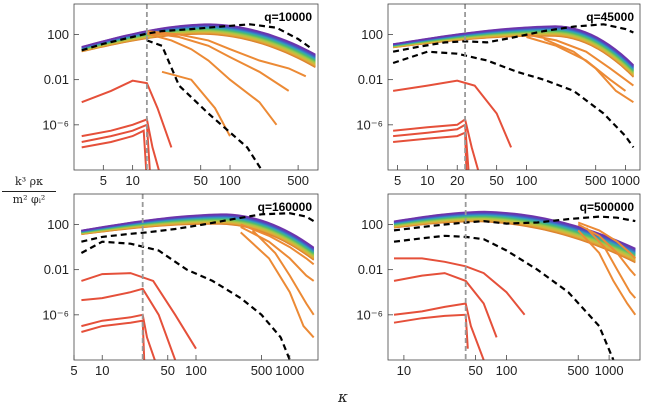 The image size is (654, 410). What do you see at coordinates (288, 17) in the screenshot?
I see `panel-annotation: q=10000` at bounding box center [288, 17].